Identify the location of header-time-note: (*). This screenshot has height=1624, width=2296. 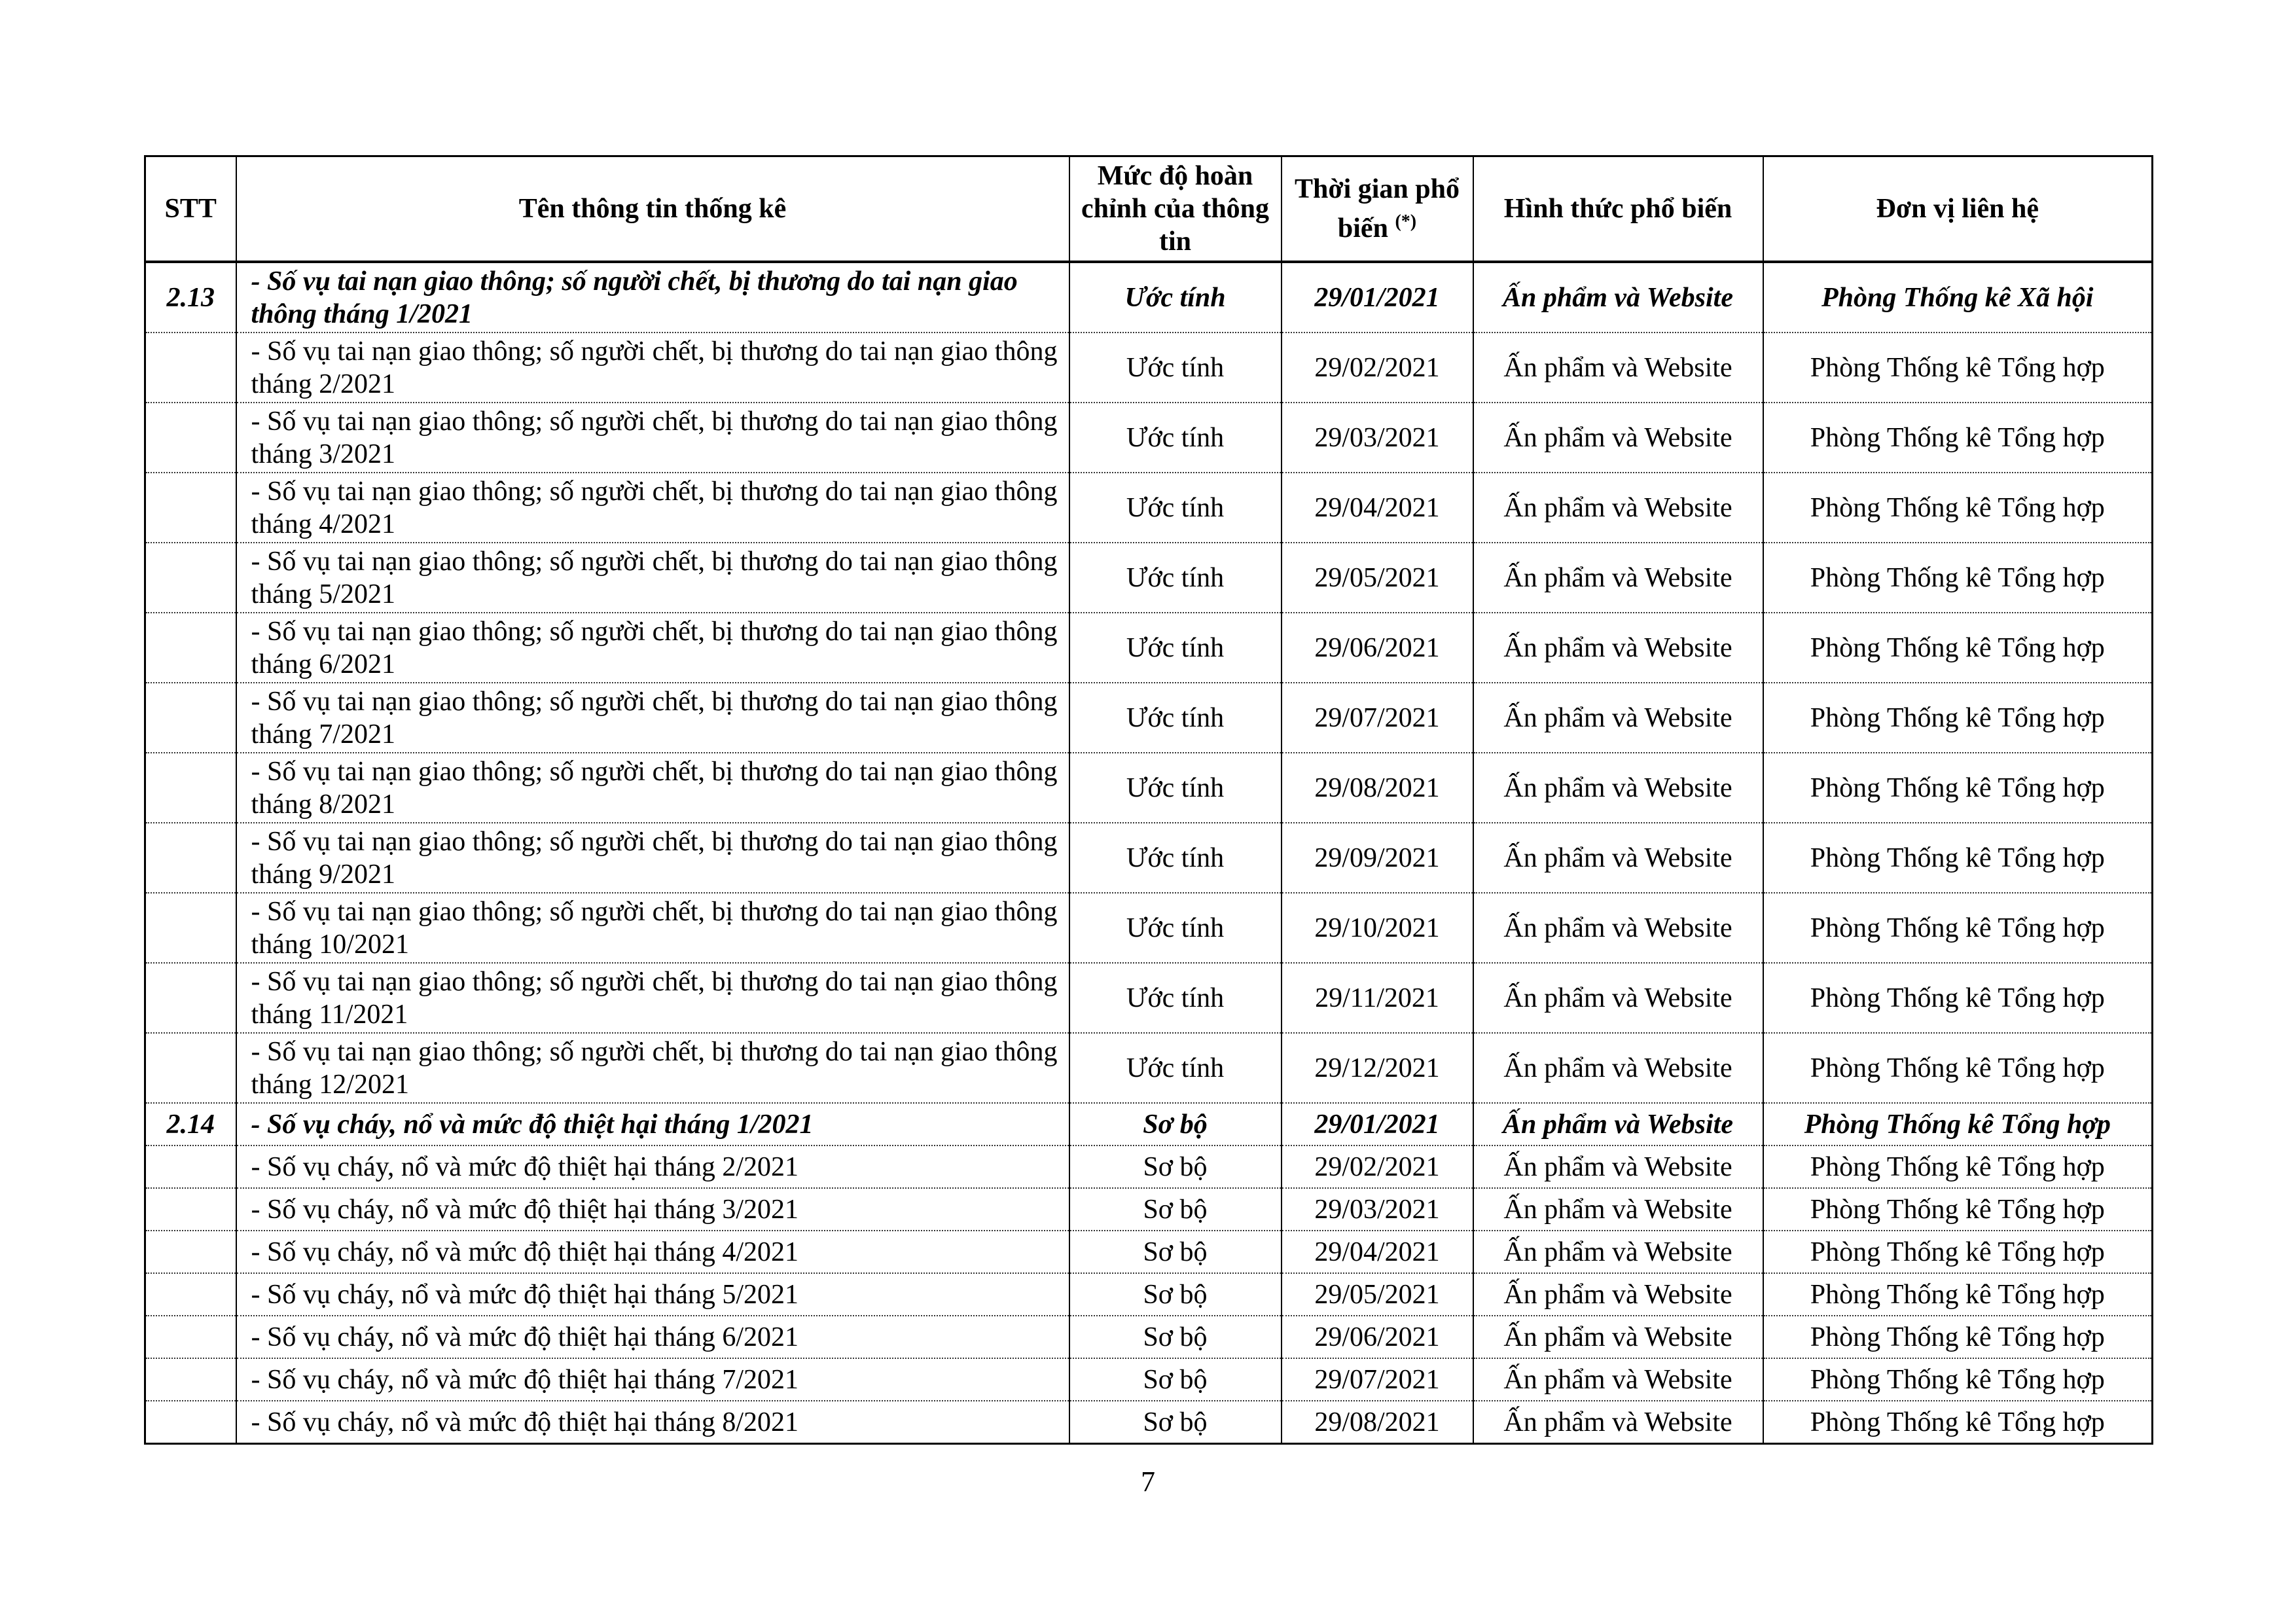
(1406, 221).